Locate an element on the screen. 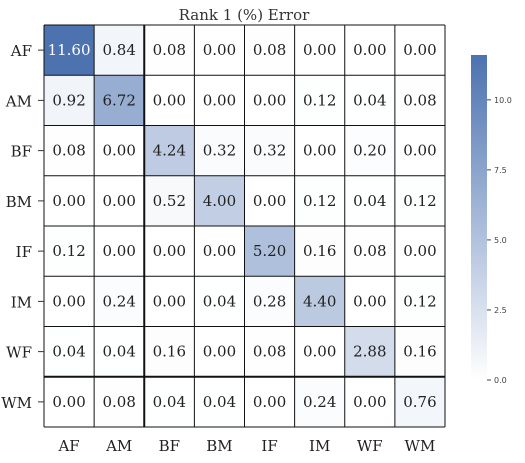 The image size is (525, 463). column-tick-label: WF is located at coordinates (370, 446).